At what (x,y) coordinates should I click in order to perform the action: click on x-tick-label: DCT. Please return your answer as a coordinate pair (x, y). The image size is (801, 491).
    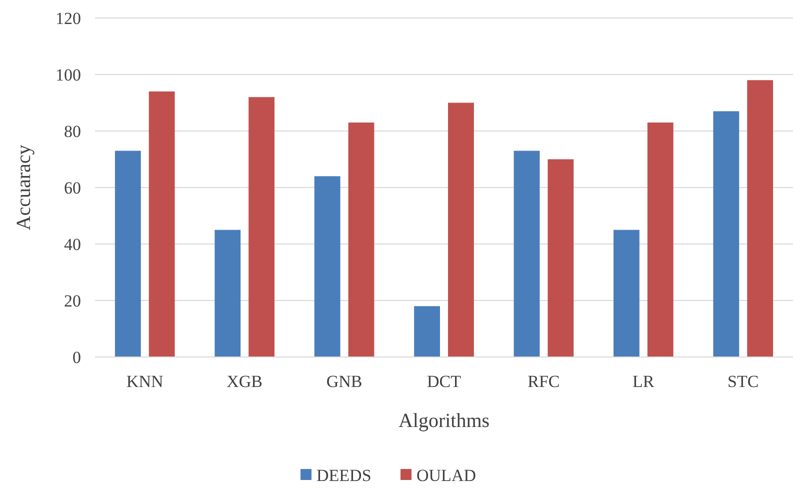
    Looking at the image, I should click on (444, 381).